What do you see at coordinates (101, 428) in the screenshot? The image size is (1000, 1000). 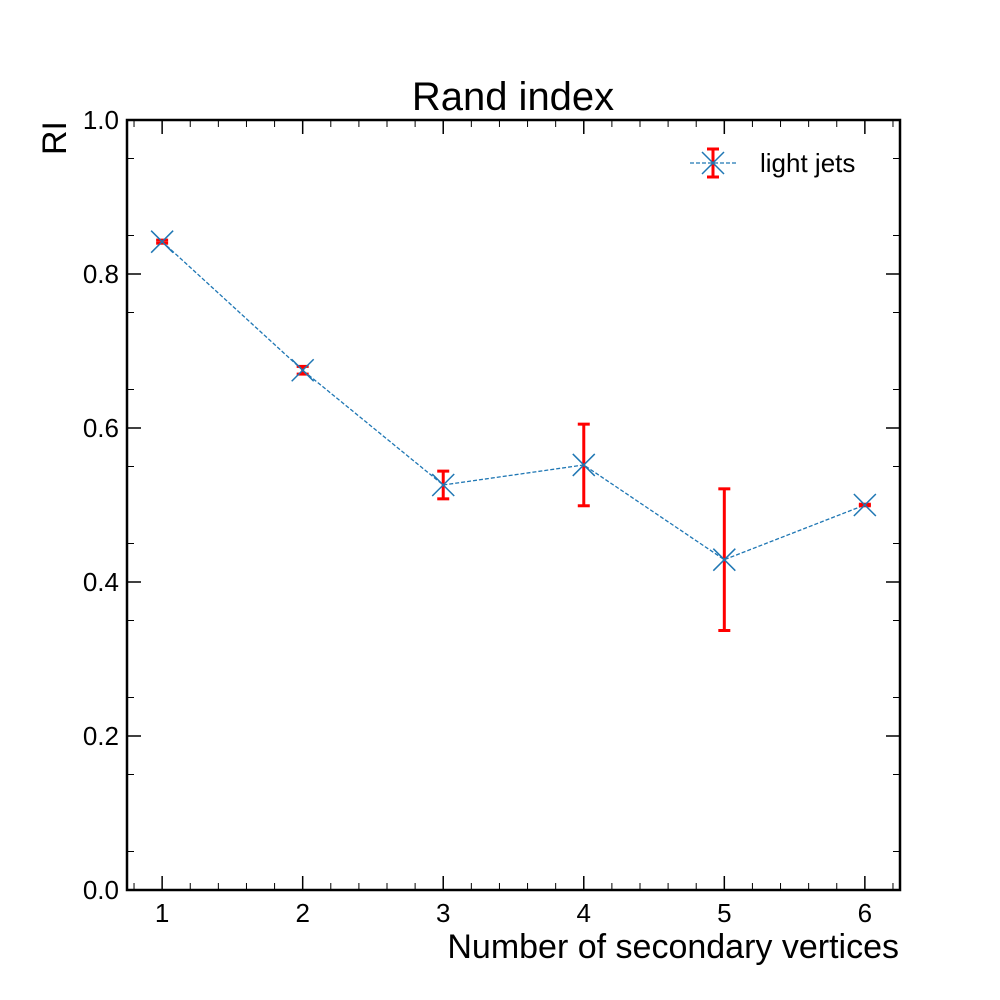 I see `y-tick-label: 0.6` at bounding box center [101, 428].